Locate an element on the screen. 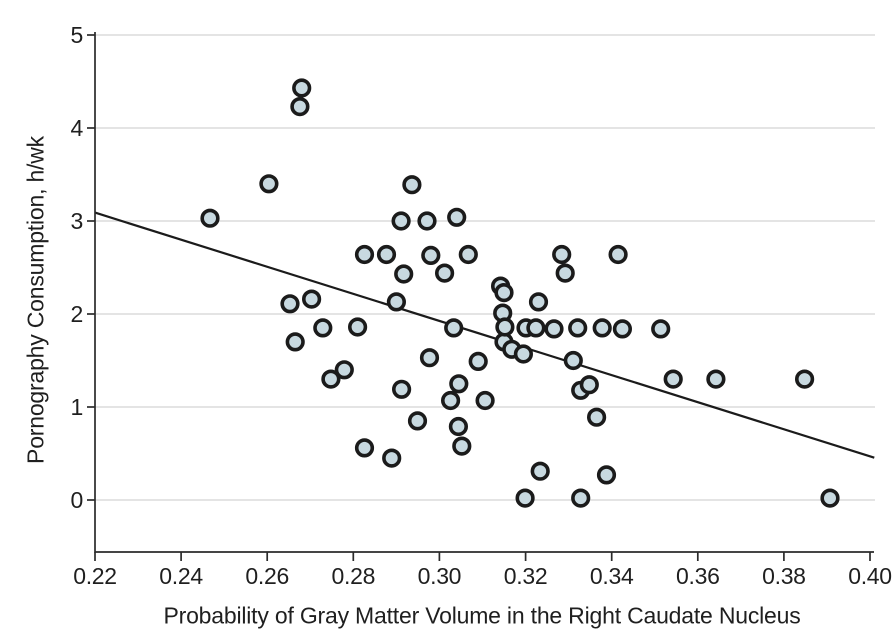  x-tick-label: 0.34 is located at coordinates (612, 576).